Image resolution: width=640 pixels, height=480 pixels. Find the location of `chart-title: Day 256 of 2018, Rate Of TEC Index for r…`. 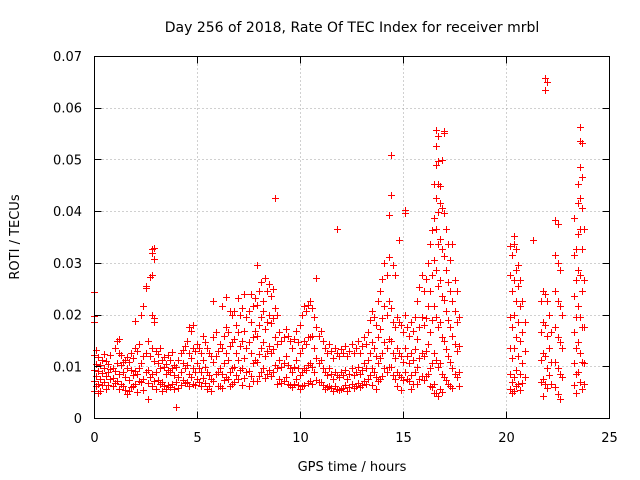

chart-title: Day 256 of 2018, Rate Of TEC Index for r… is located at coordinates (352, 28).